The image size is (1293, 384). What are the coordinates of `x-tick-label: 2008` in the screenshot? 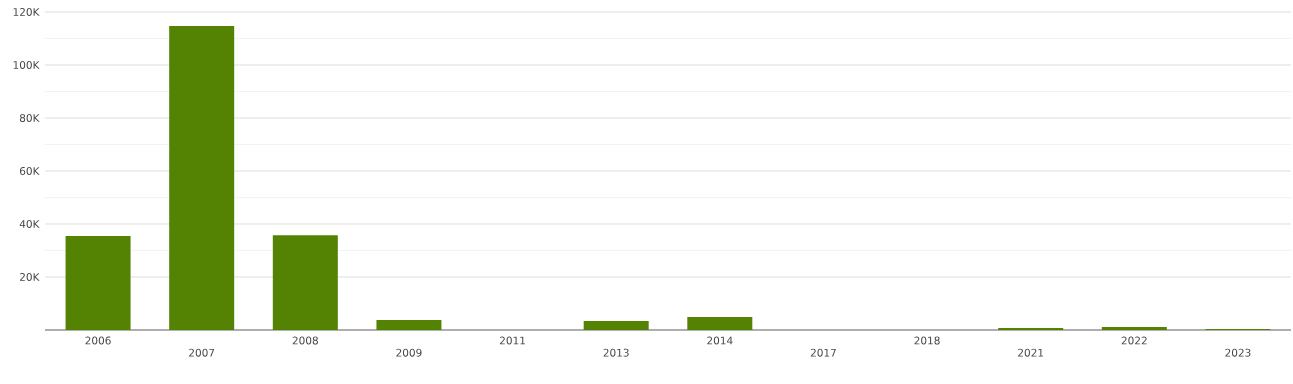 It's located at (305, 340).